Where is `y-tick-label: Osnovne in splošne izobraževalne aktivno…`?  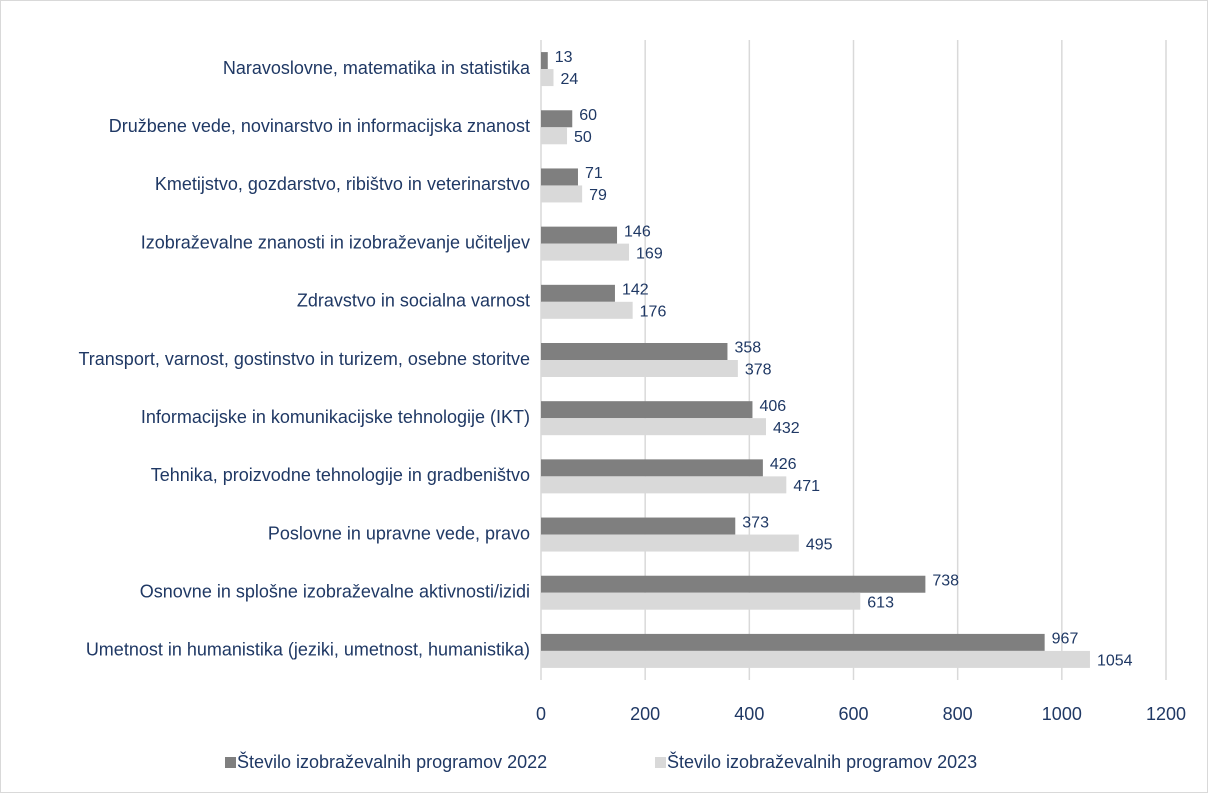 y-tick-label: Osnovne in splošne izobraževalne aktivno… is located at coordinates (335, 591).